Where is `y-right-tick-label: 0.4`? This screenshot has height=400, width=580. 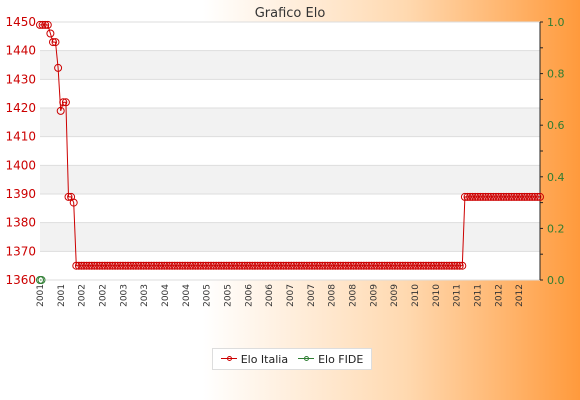 y-right-tick-label: 0.4 is located at coordinates (556, 177).